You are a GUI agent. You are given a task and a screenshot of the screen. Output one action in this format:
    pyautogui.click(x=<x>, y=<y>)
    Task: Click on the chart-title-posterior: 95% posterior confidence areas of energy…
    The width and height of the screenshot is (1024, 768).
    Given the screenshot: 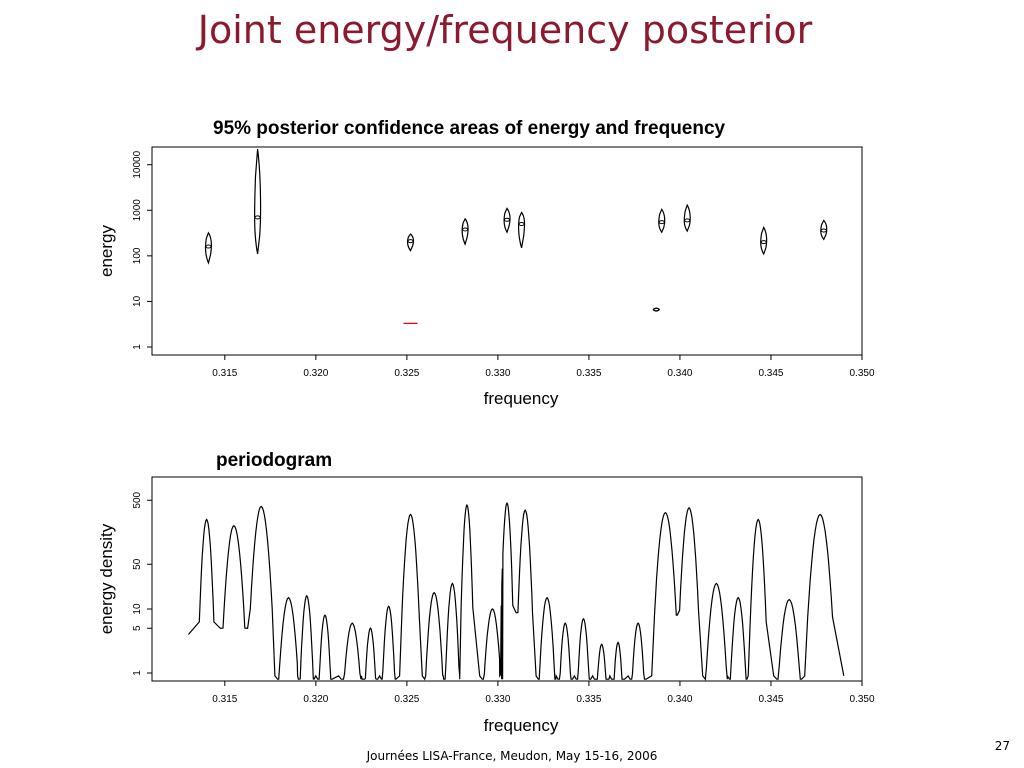 What is the action you would take?
    pyautogui.click(x=469, y=128)
    